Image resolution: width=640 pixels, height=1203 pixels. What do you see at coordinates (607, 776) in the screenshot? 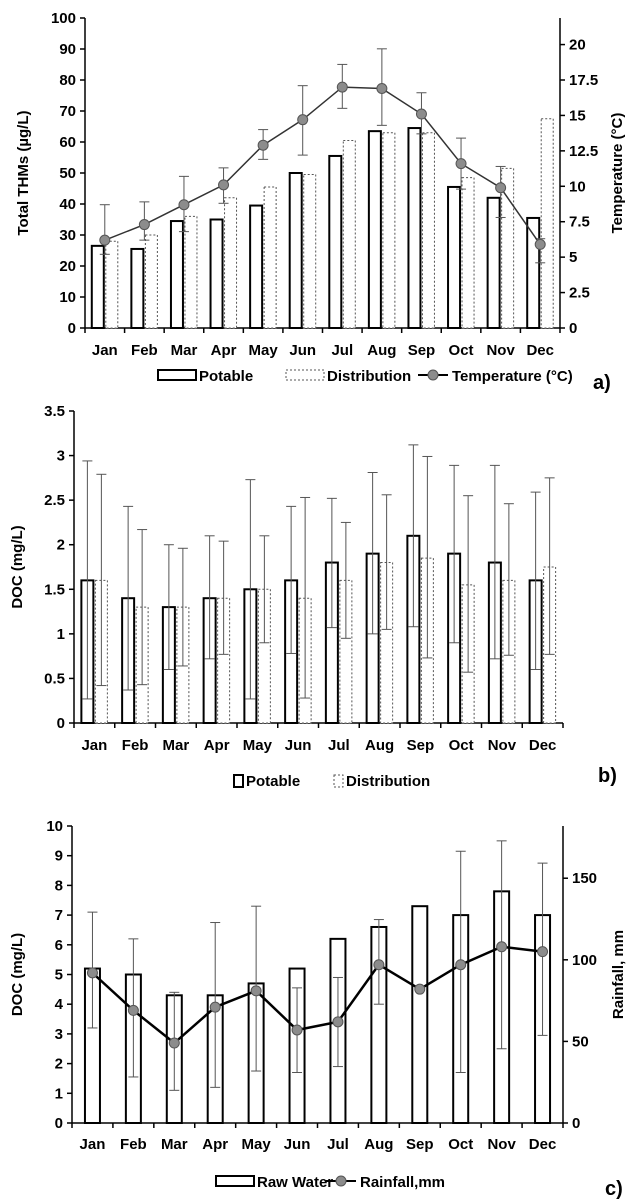
I see `panel-label: b)` at bounding box center [607, 776].